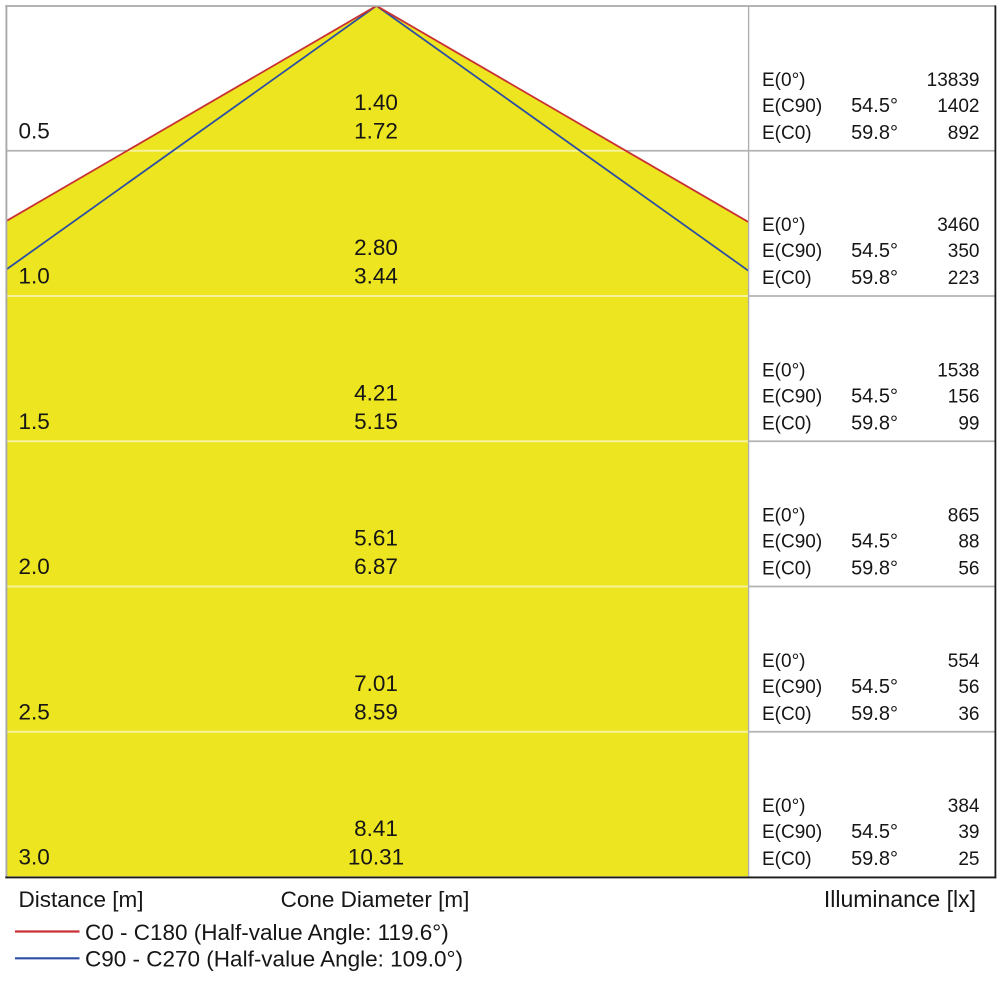  What do you see at coordinates (376, 566) in the screenshot?
I see `svg-text: 6.87` at bounding box center [376, 566].